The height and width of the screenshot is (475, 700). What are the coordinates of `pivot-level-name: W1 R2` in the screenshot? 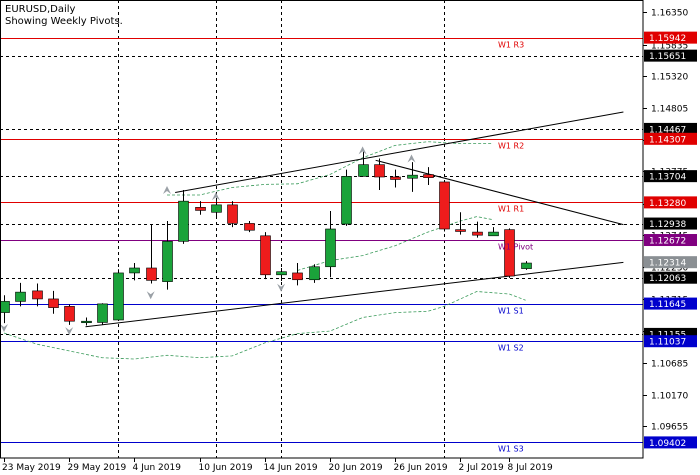 It's located at (511, 146).